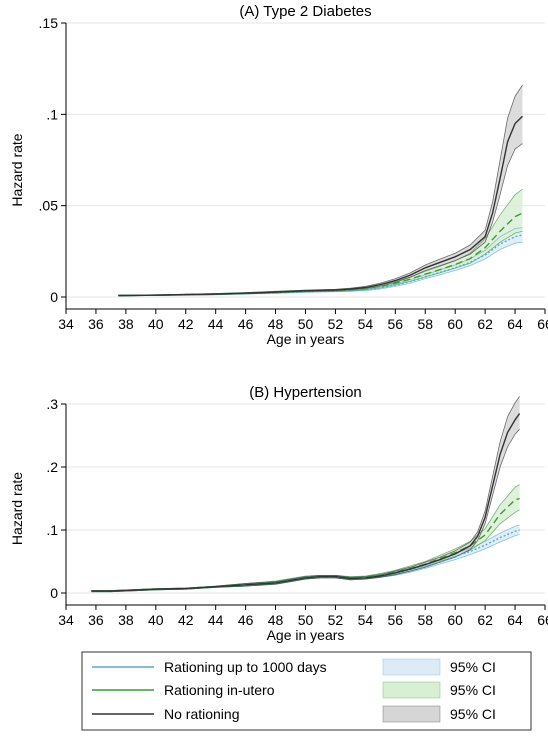 The image size is (548, 739). What do you see at coordinates (305, 11) in the screenshot?
I see `chart-title: (A) Type 2 Diabetes` at bounding box center [305, 11].